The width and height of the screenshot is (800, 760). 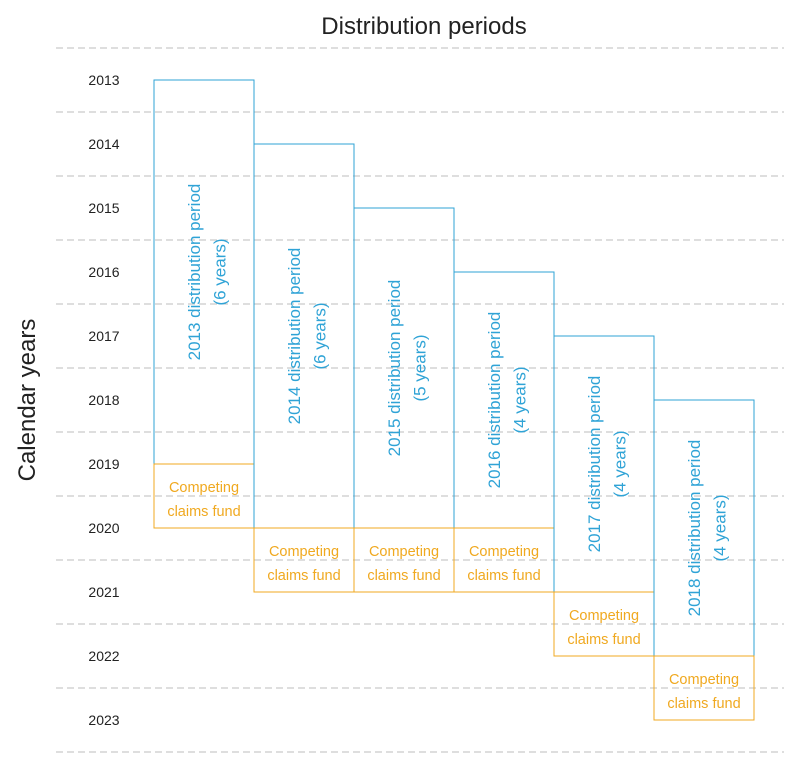 I want to click on year-label: 2023, so click(x=103, y=720).